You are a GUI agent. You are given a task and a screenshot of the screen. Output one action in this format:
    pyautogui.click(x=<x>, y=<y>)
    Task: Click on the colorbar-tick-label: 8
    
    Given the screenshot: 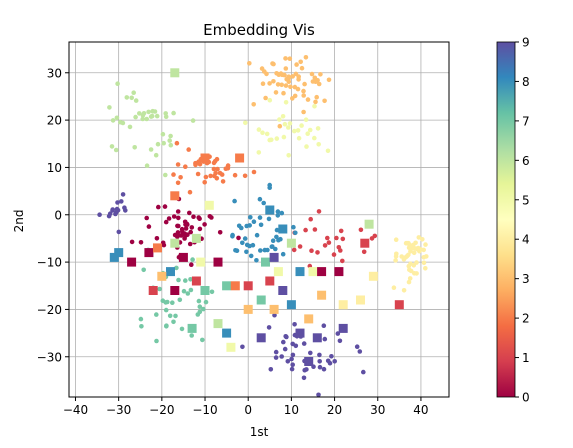 What is the action you would take?
    pyautogui.click(x=526, y=82)
    